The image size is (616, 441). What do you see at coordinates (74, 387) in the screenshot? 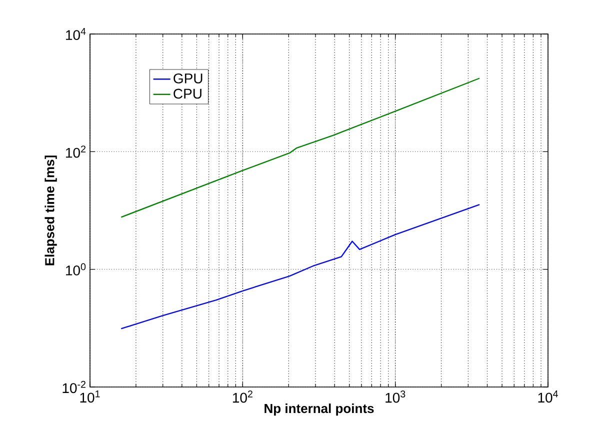
I see `y-tick-label: 10$^{-2}$` at bounding box center [74, 387].